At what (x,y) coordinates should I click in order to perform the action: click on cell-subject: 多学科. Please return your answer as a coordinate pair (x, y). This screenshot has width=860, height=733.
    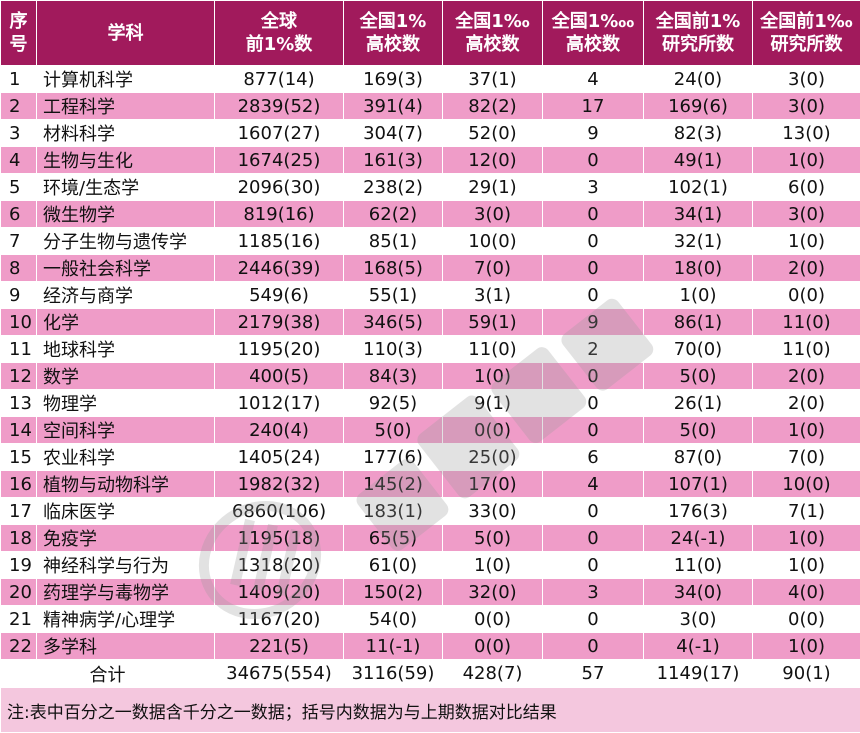
    Looking at the image, I should click on (126, 646).